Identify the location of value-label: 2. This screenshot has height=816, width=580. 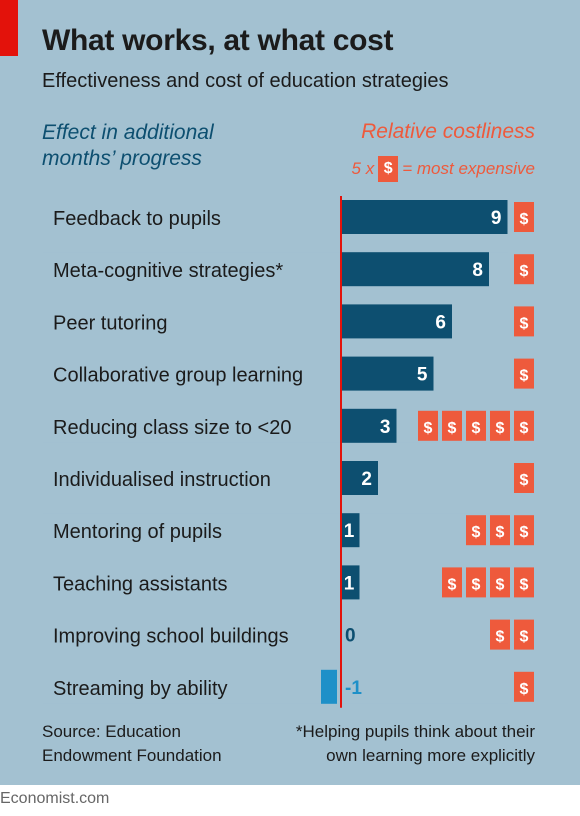
(366, 479).